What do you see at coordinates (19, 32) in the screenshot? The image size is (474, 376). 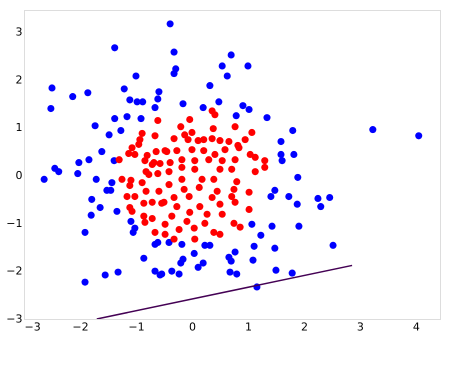 I see `y-tick-label: 3` at bounding box center [19, 32].